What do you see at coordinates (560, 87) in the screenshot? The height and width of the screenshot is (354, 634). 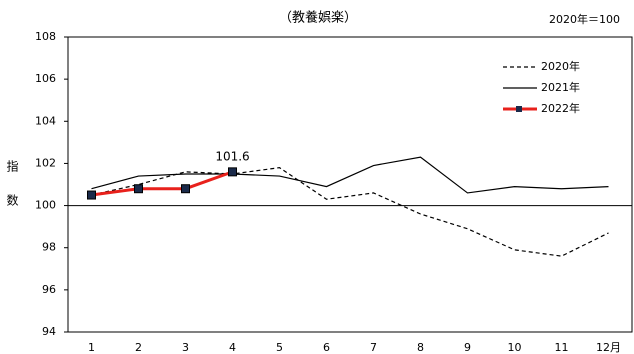 I see `legend-label: 2021年` at bounding box center [560, 87].